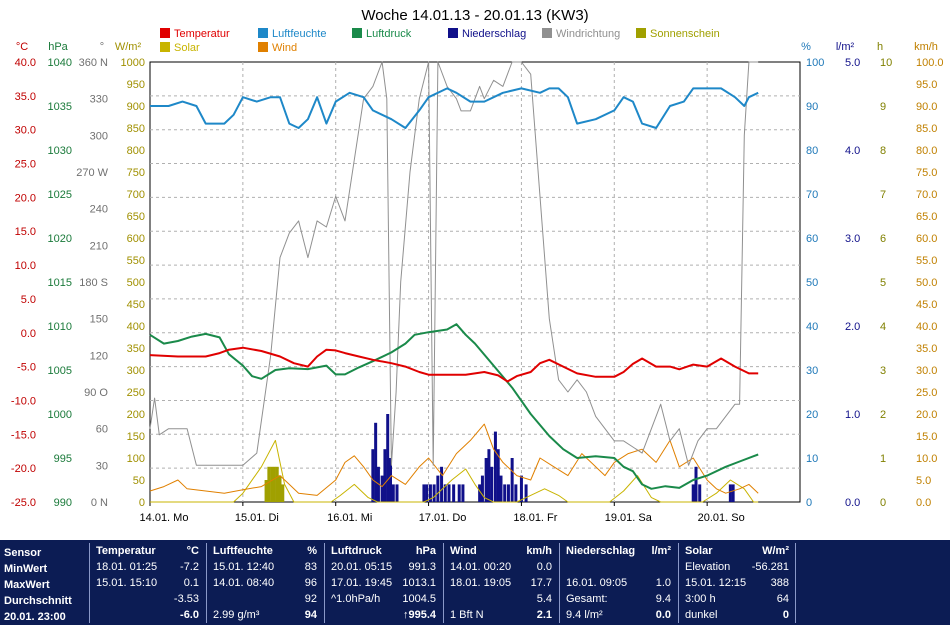 The width and height of the screenshot is (950, 625). I want to click on axis-7-tick-18: 10.0, so click(926, 459).